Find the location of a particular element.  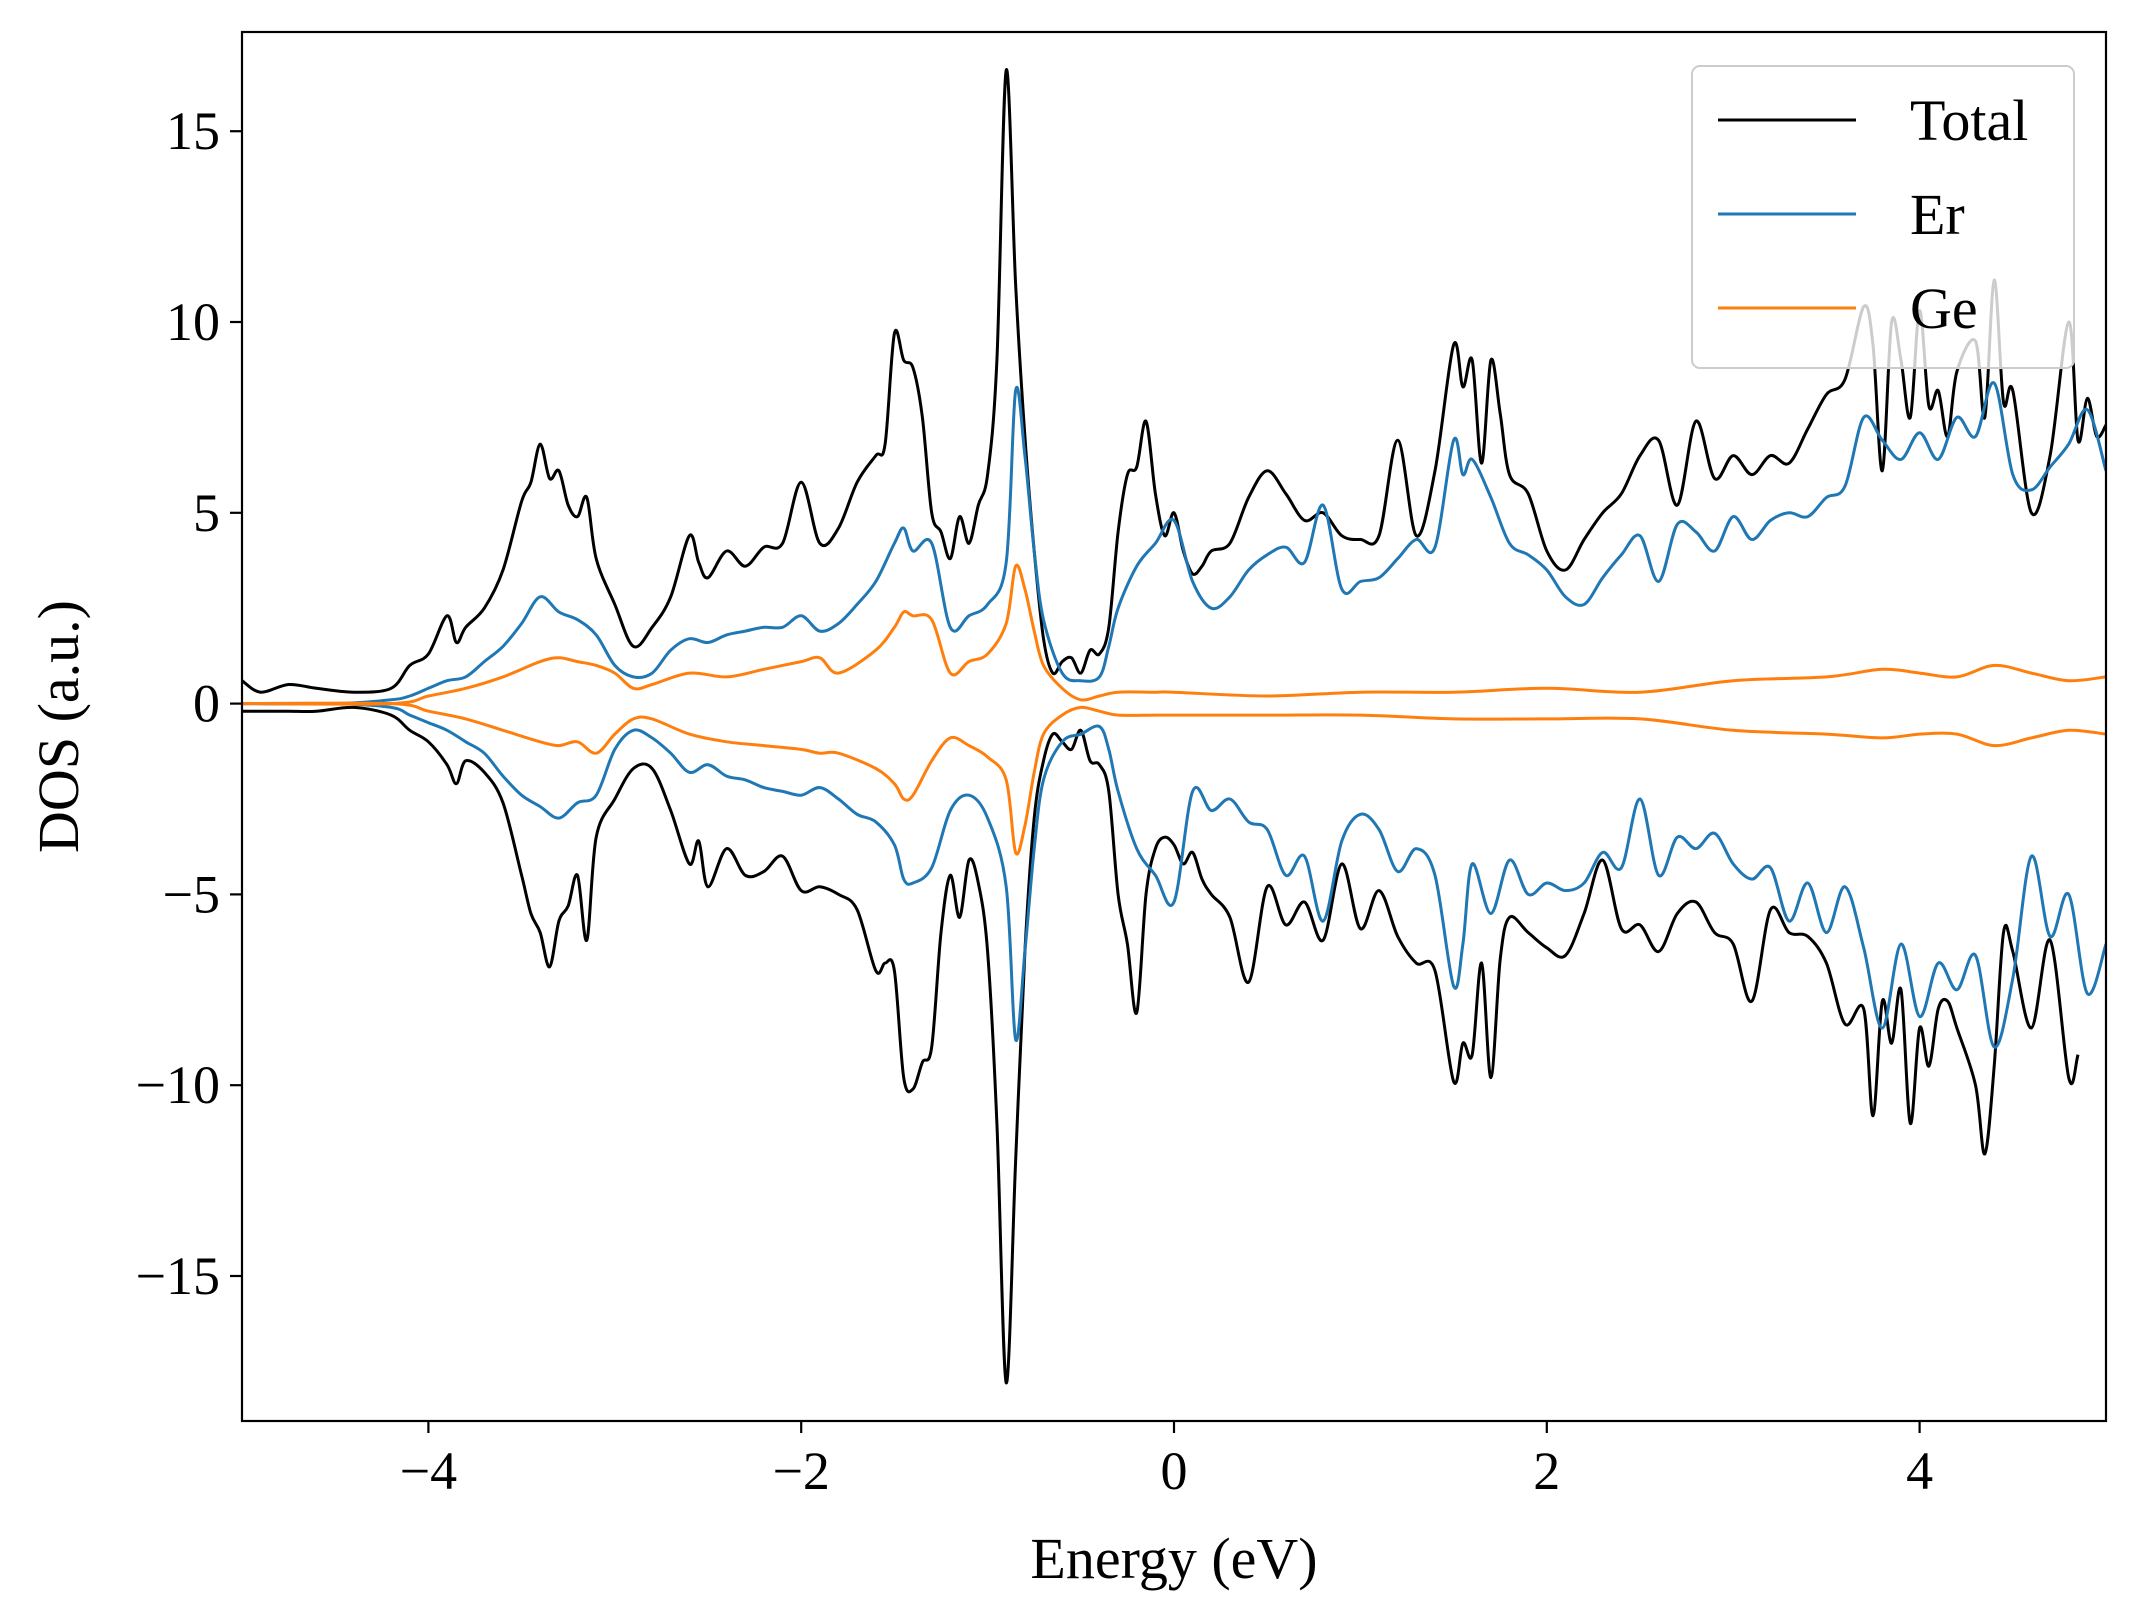

x-tick-label: −2 is located at coordinates (800, 1471).